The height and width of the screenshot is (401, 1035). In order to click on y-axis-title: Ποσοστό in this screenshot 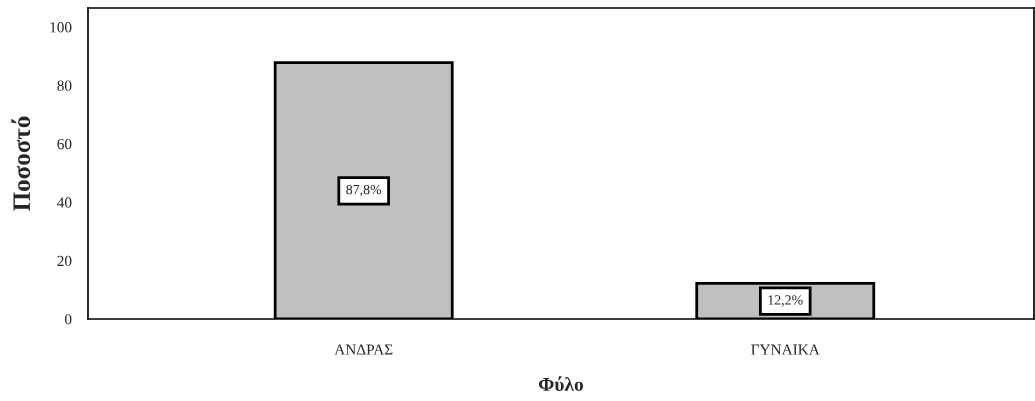, I will do `click(21, 163)`.